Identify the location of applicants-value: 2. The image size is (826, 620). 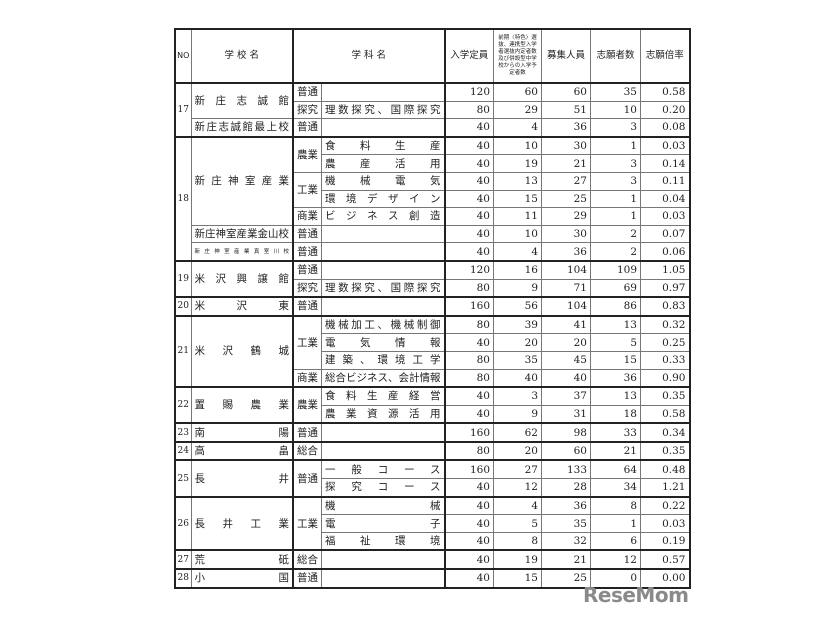
(615, 252).